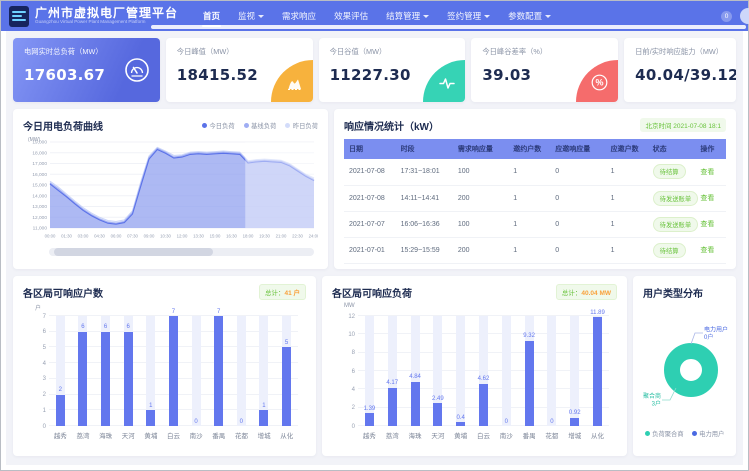  What do you see at coordinates (685, 75) in the screenshot?
I see `kpi-value: 40.04/39.12` at bounding box center [685, 75].